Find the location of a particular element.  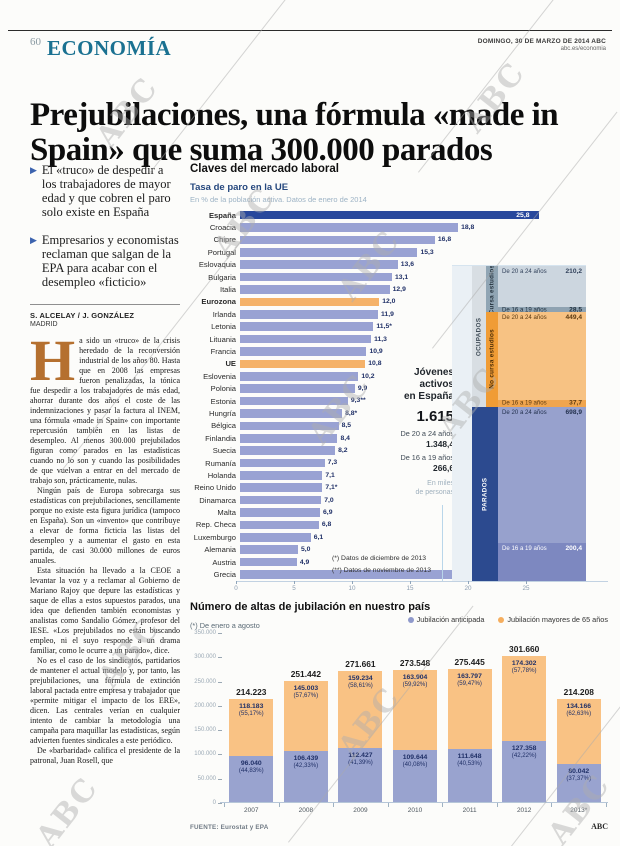

bar-total-label: 275.445 is located at coordinates (469, 662).